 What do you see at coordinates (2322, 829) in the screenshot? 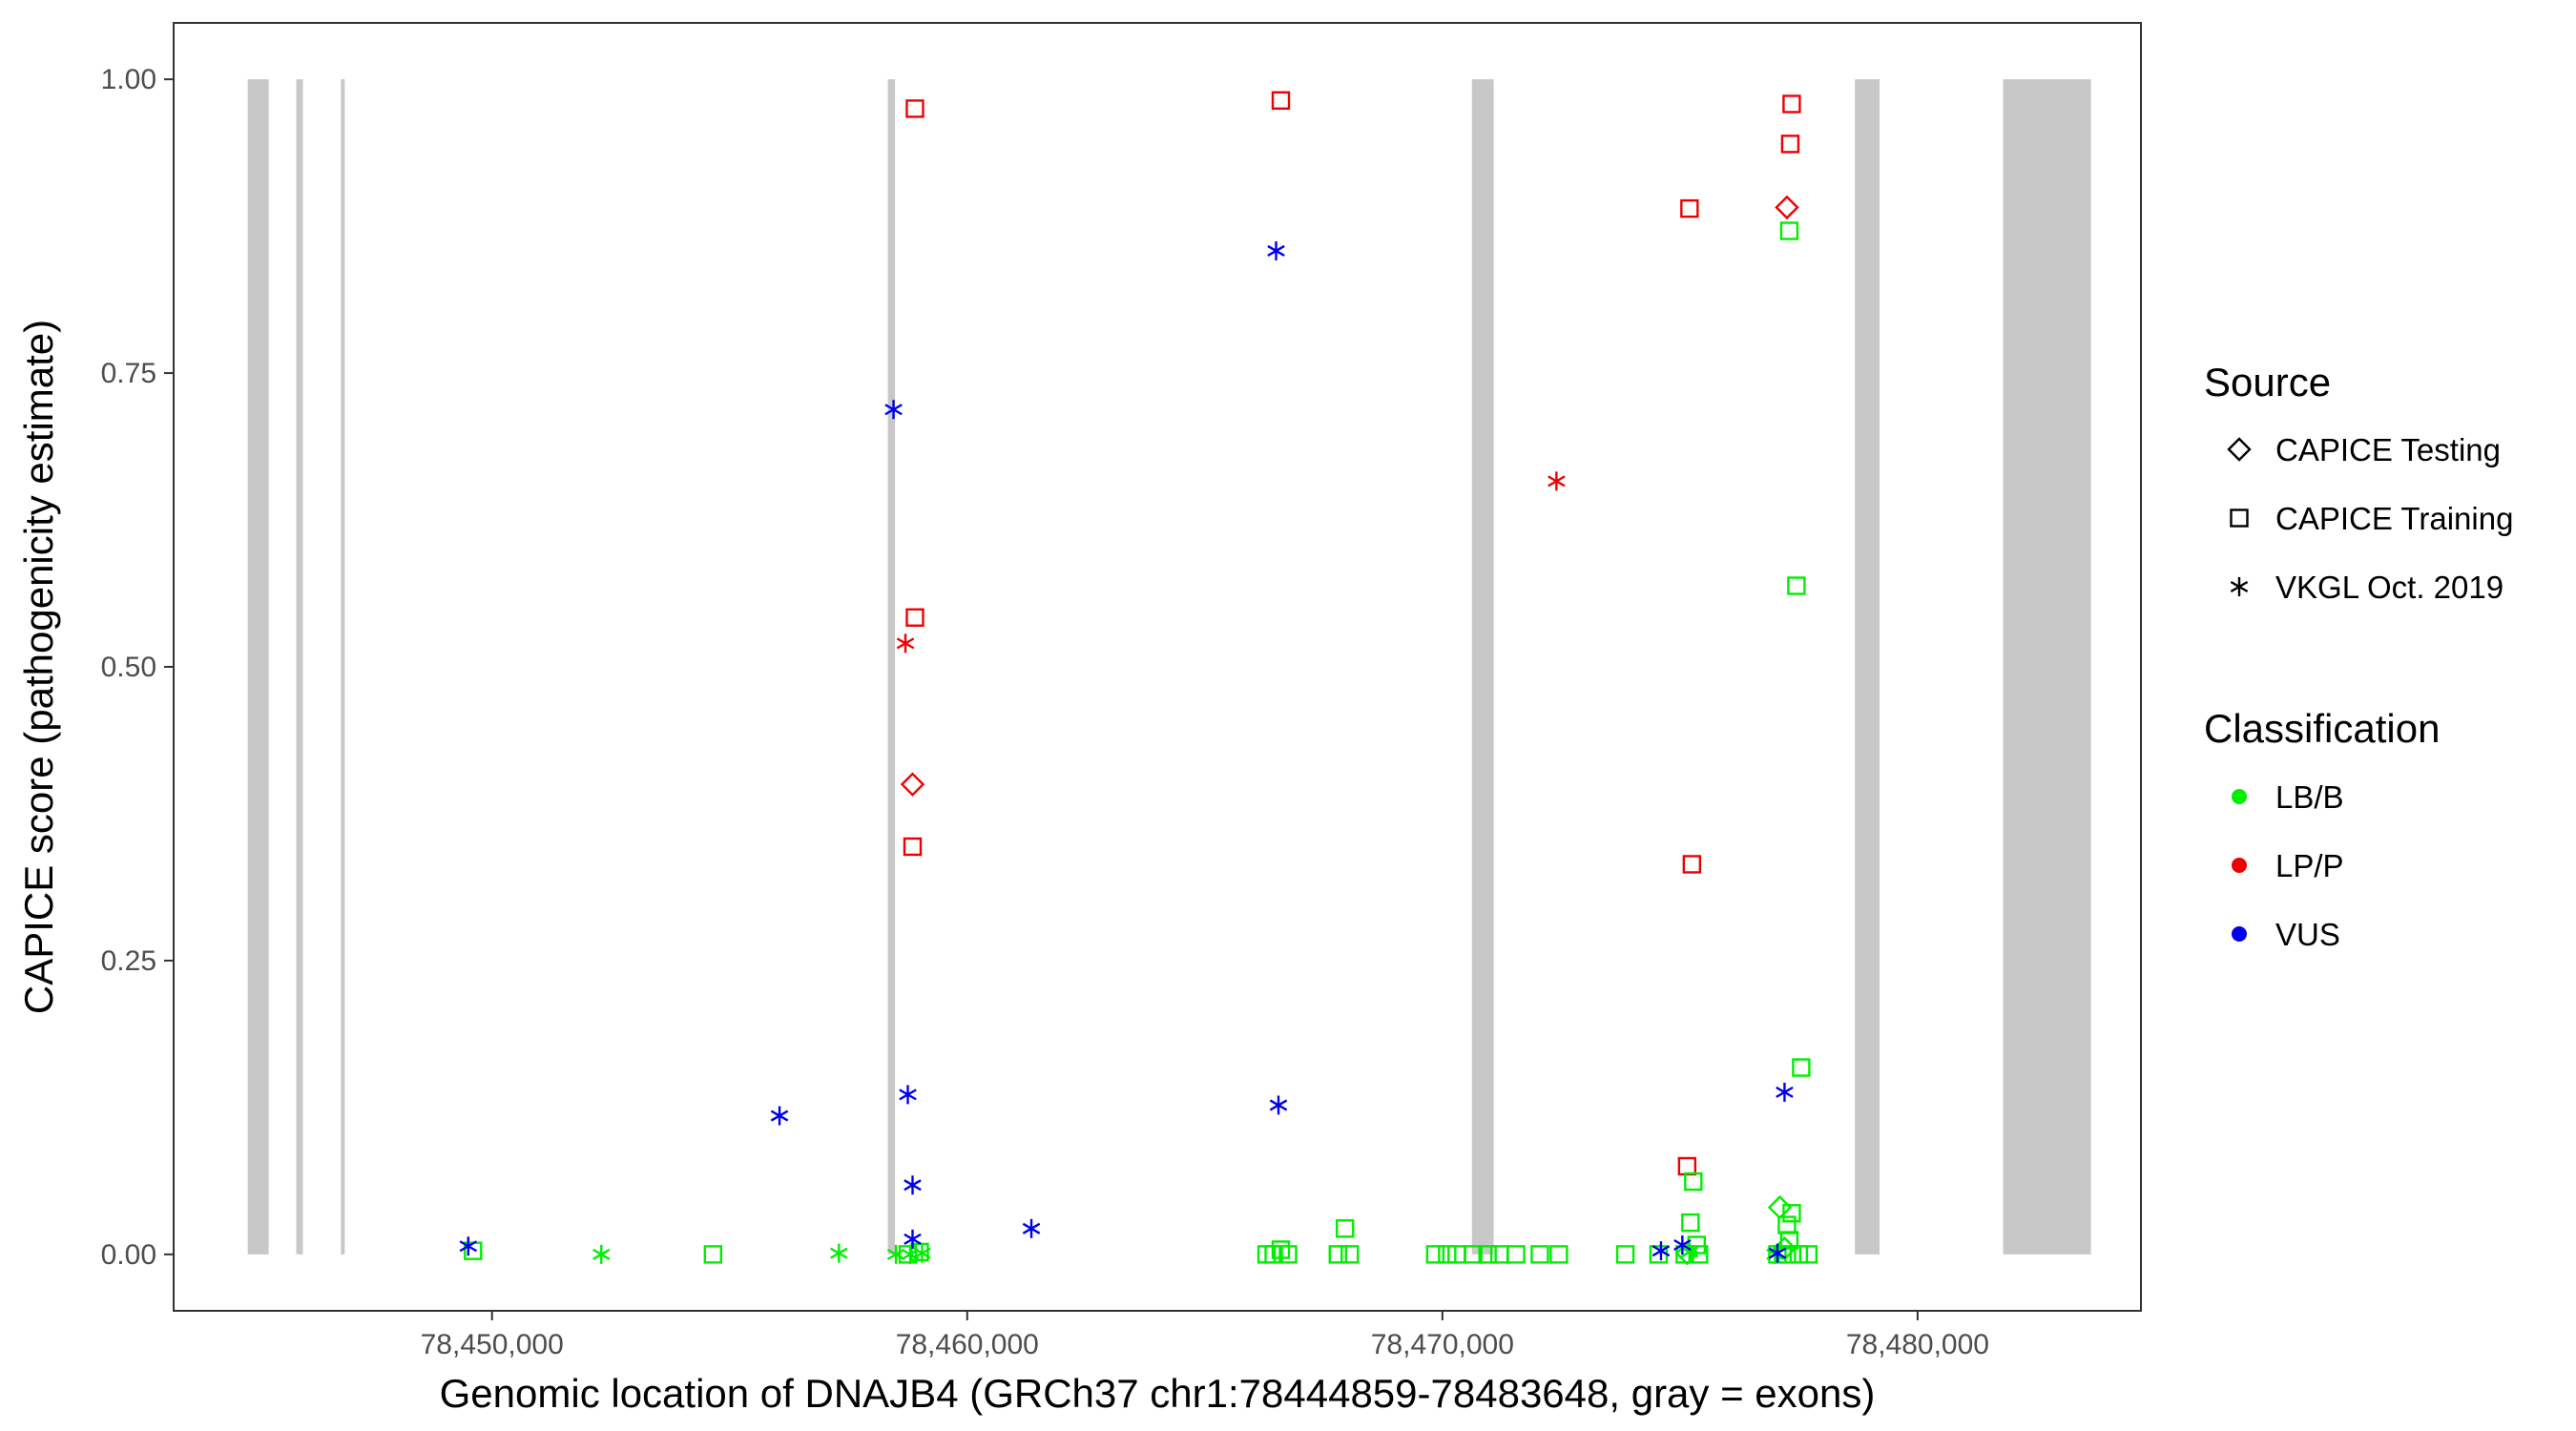
I see `legend-classification: Classification LB/B LP/P VUS` at bounding box center [2322, 829].